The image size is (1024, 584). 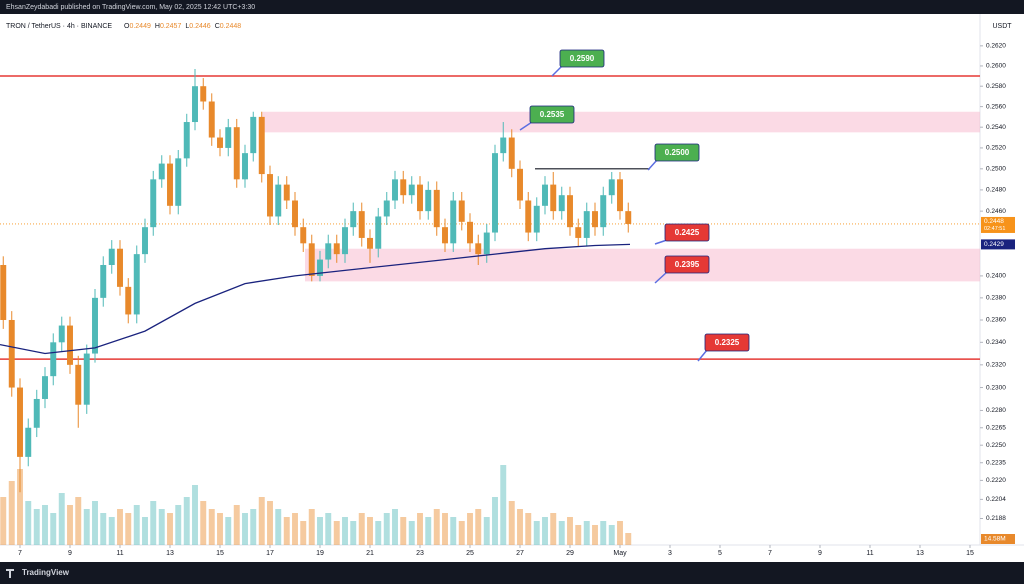 What do you see at coordinates (231, 26) in the screenshot?
I see `legend-value: 0.2448` at bounding box center [231, 26].